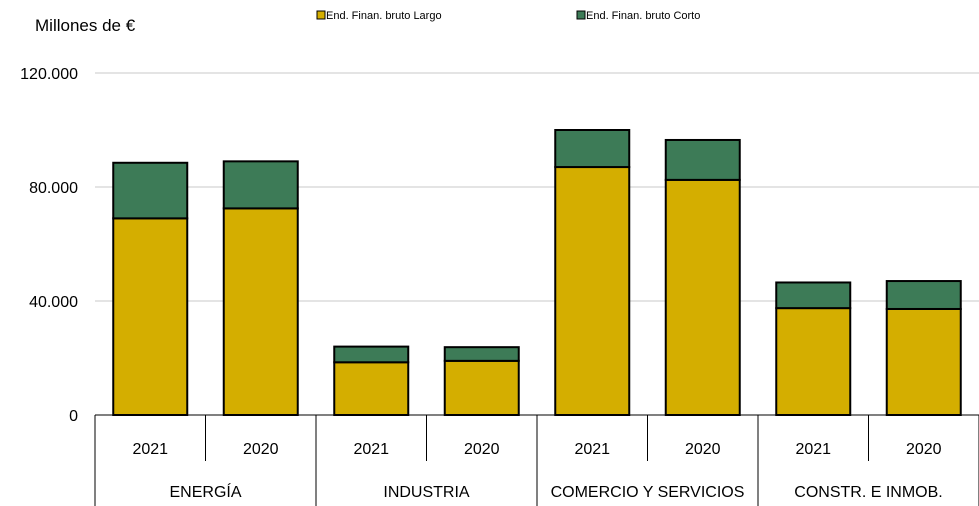 The height and width of the screenshot is (506, 979). Describe the element at coordinates (53, 302) in the screenshot. I see `y-tick-label: 40.000` at that location.